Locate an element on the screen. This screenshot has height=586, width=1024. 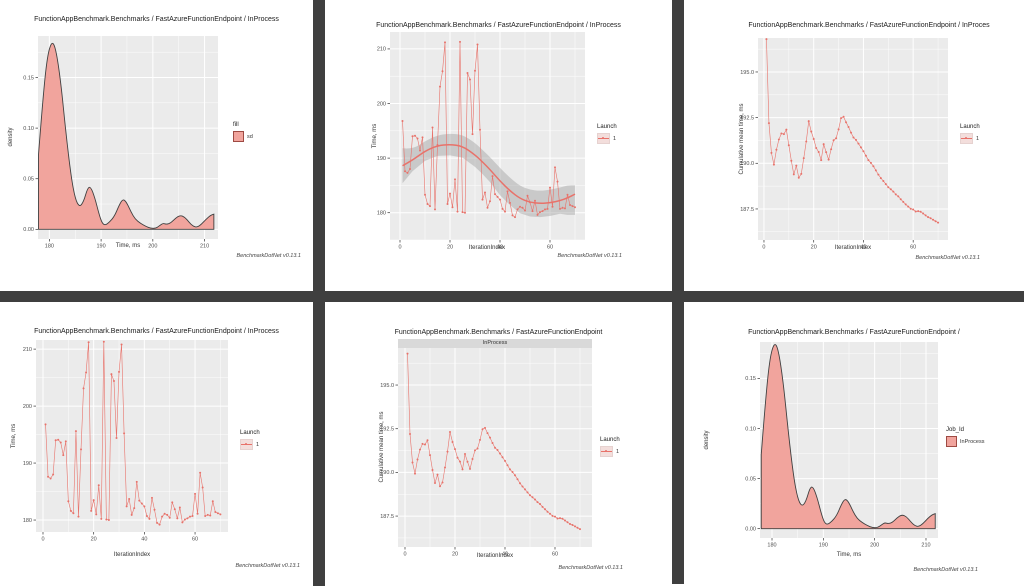
legend: fill sd is located at coordinates (243, 132).